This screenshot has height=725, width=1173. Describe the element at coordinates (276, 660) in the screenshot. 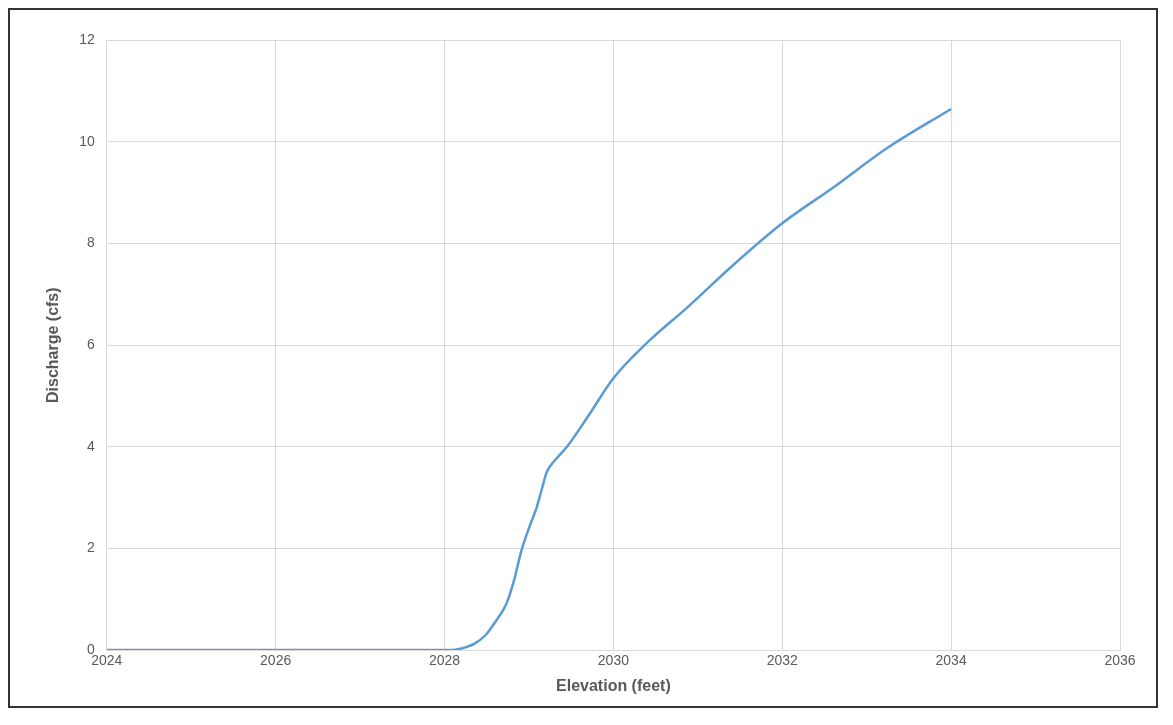

I see `x-tick-label: 2026` at that location.